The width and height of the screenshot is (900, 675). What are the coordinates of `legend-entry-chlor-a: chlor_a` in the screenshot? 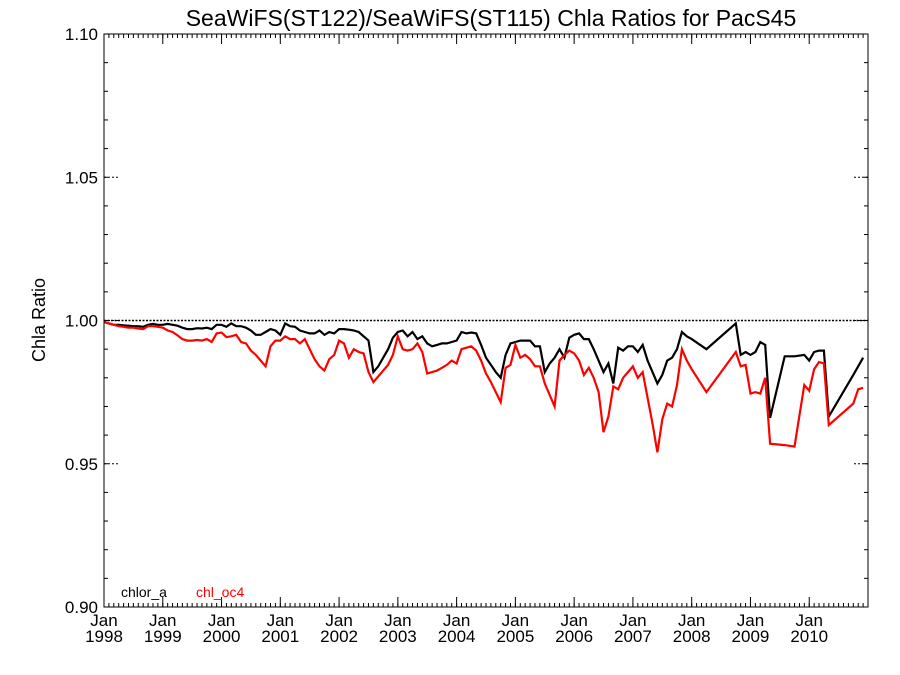 It's located at (144, 592).